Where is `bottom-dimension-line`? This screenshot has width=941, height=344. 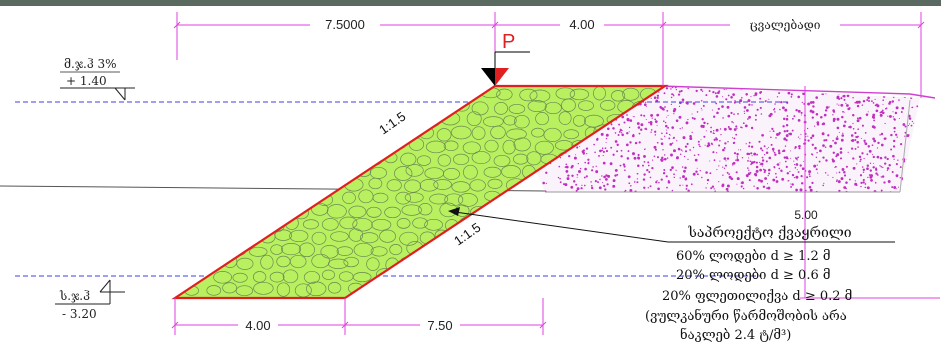 bottom-dimension-line is located at coordinates (359, 325).